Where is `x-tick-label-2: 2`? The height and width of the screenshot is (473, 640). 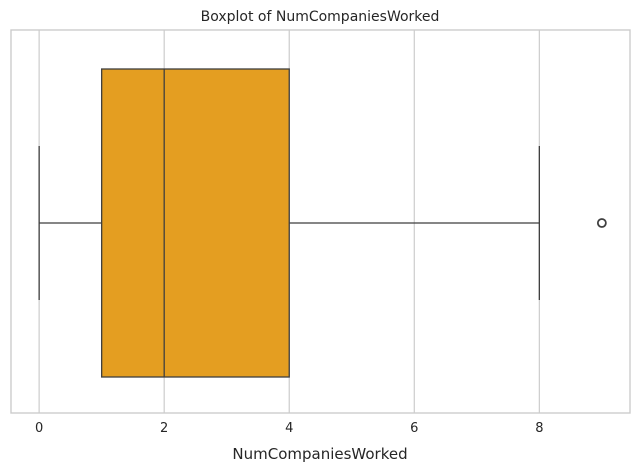 x-tick-label-2: 2 is located at coordinates (164, 428).